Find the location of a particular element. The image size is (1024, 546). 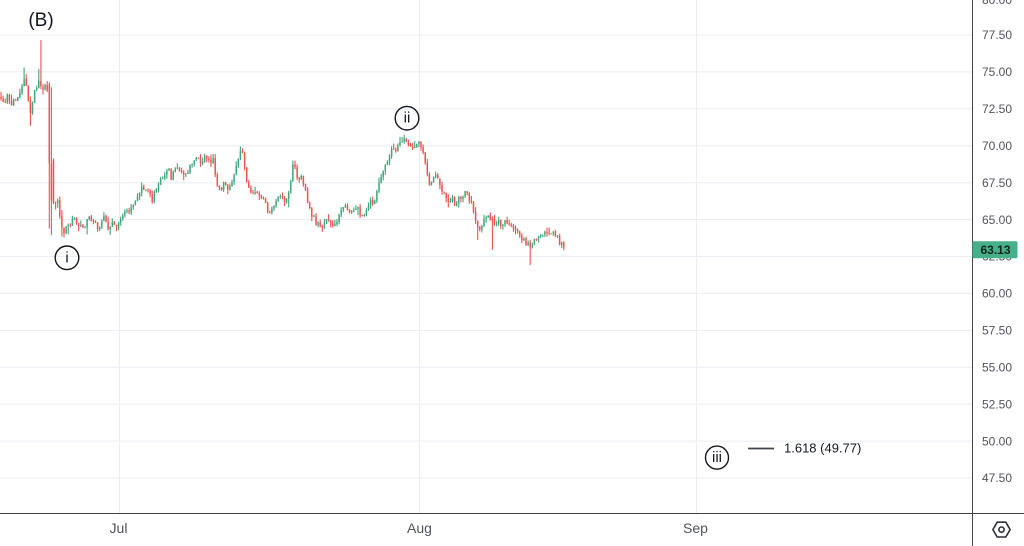

svg-text: 72.50 is located at coordinates (997, 109).